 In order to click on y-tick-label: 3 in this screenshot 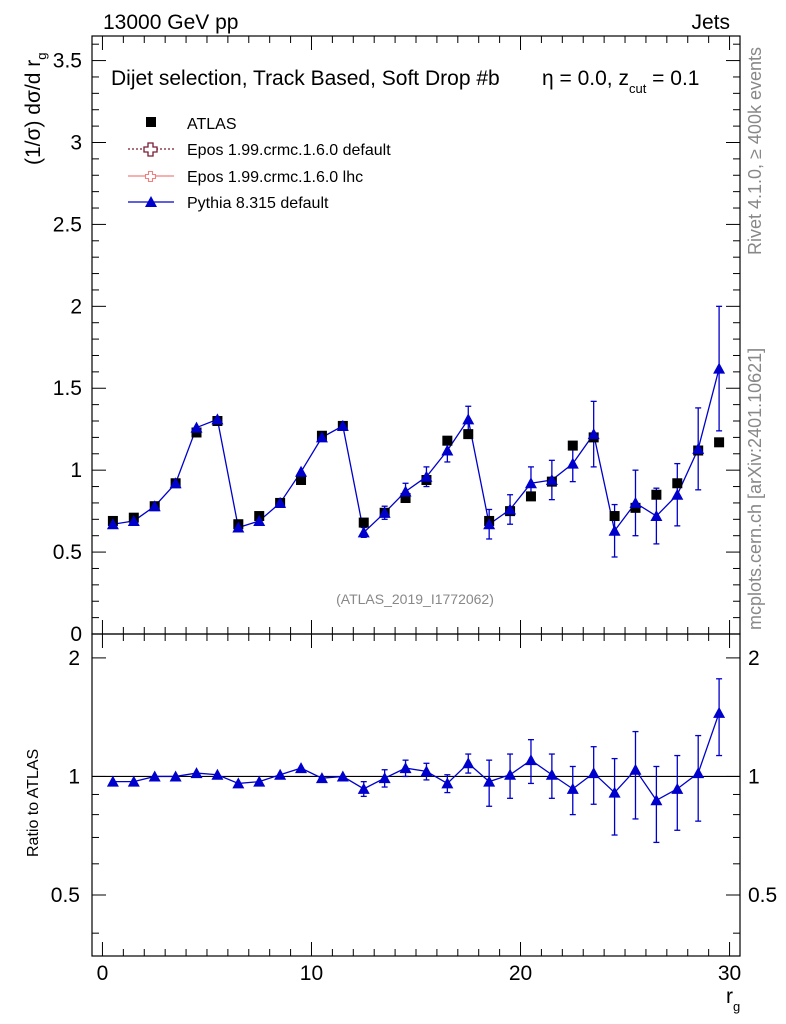, I will do `click(76, 142)`.